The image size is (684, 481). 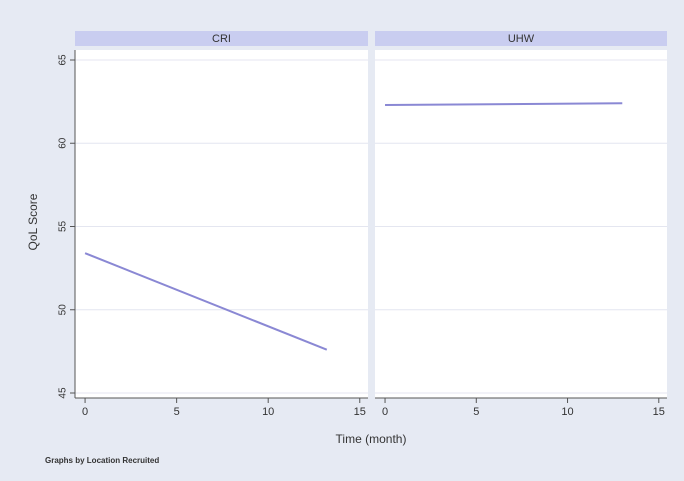 I want to click on panel-title: UHW, so click(x=521, y=39).